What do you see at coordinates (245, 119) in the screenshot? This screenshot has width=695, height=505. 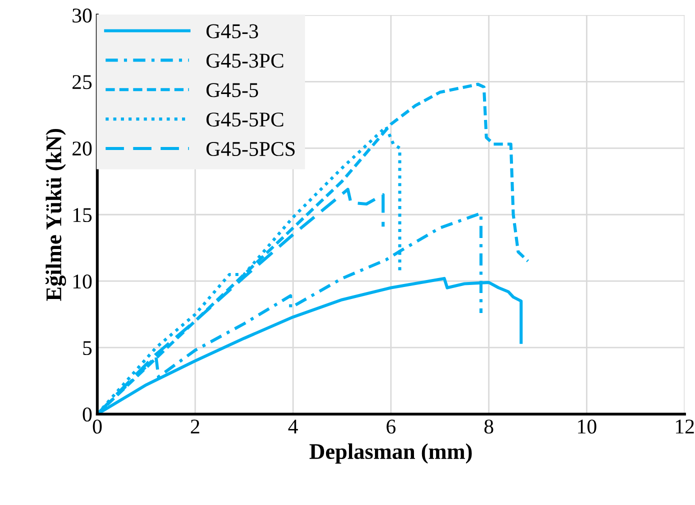 I see `legend-label: G45-5PC` at bounding box center [245, 119].